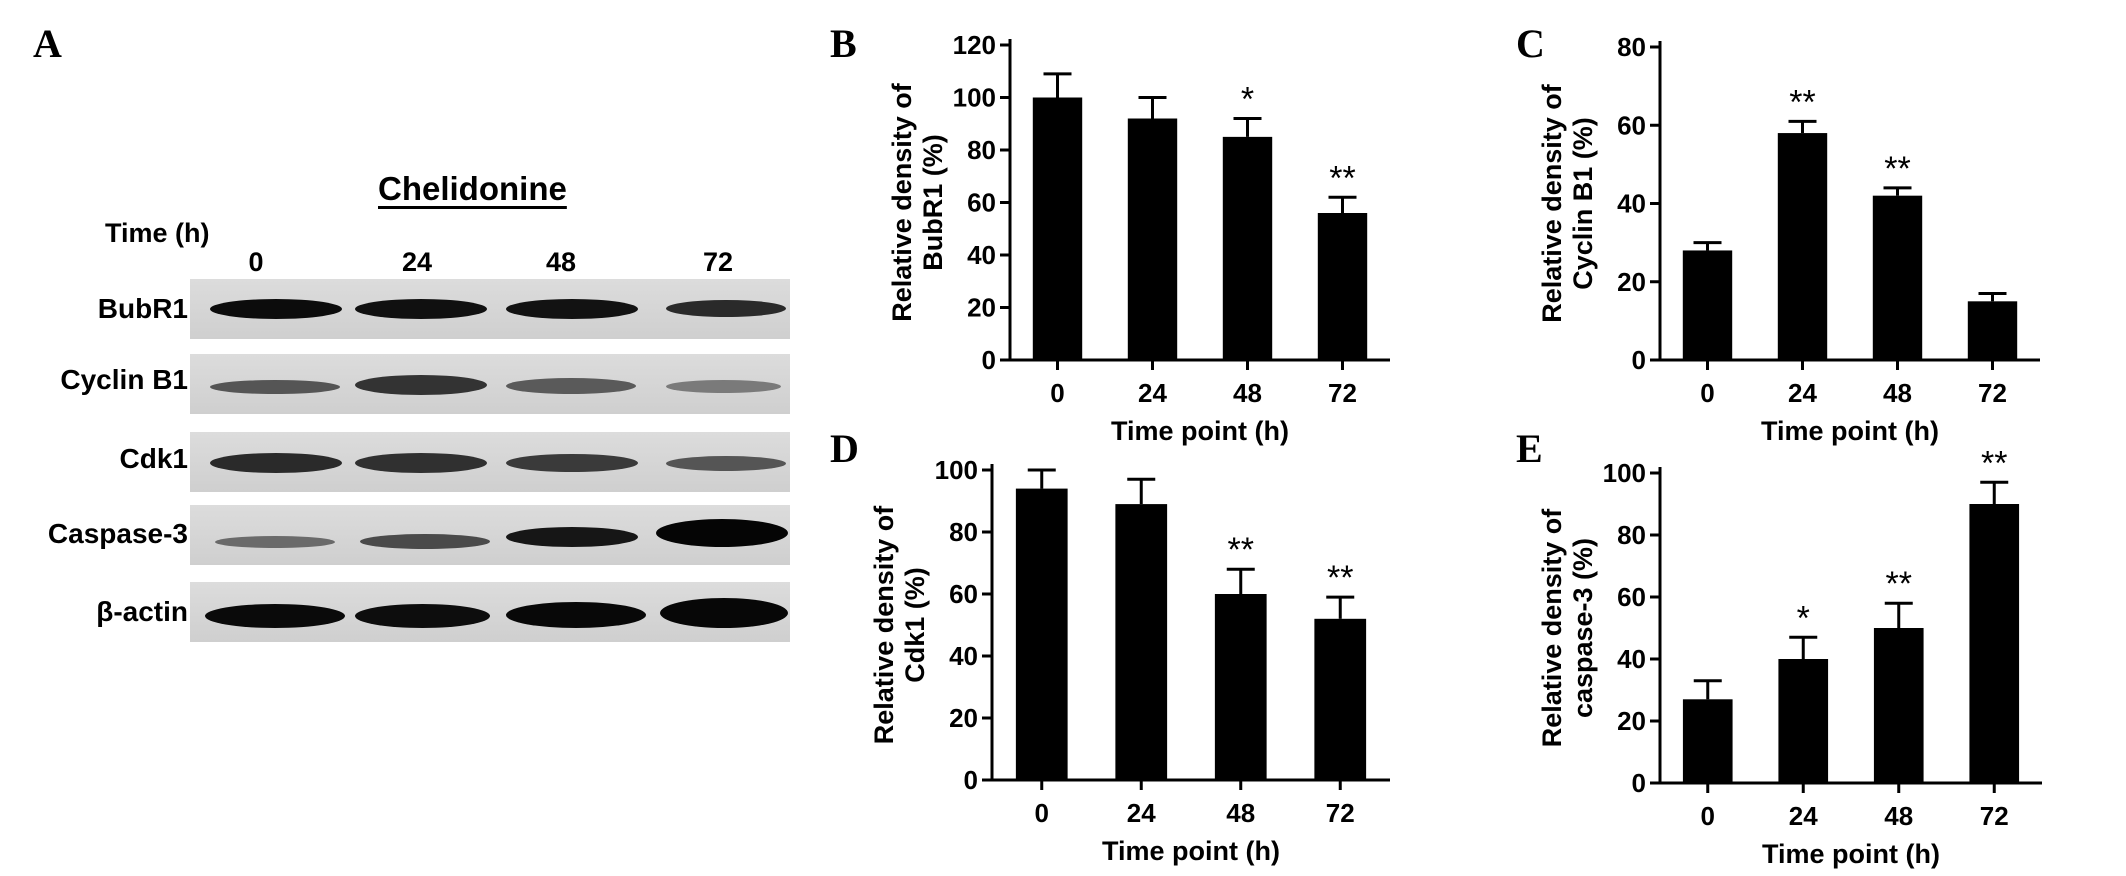 Image resolution: width=2126 pixels, height=876 pixels. What do you see at coordinates (490, 384) in the screenshot?
I see `blot-strip-cyclin-b1` at bounding box center [490, 384].